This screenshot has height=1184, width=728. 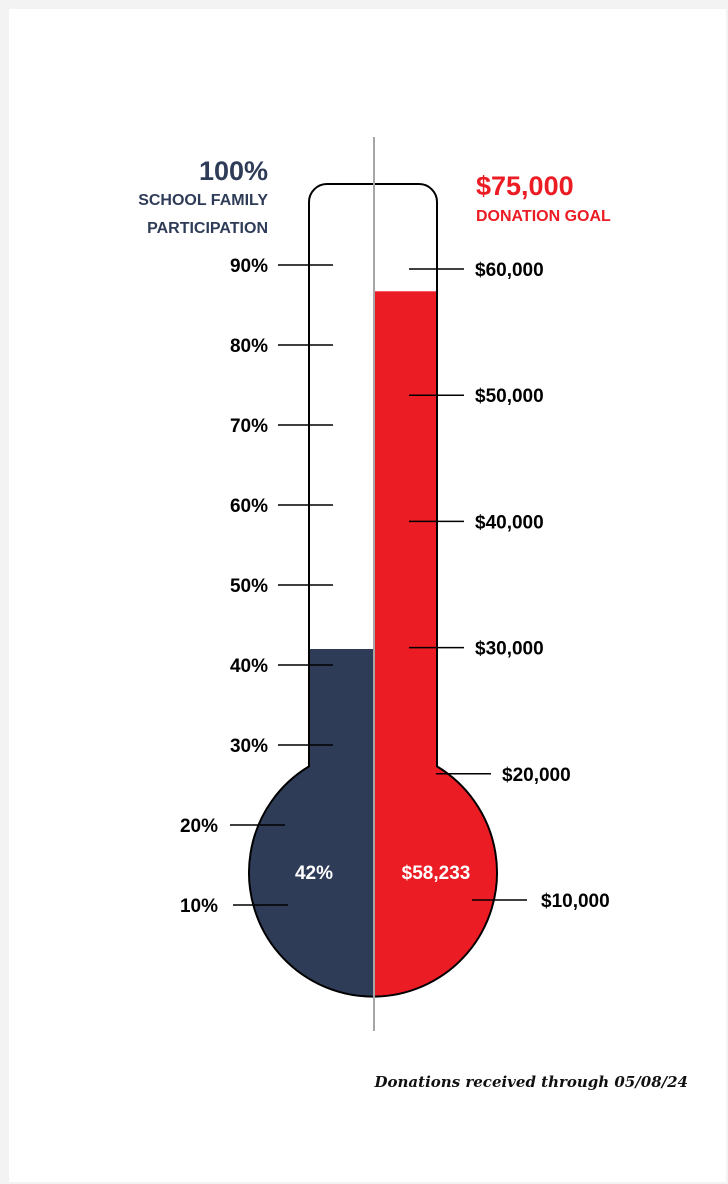 What do you see at coordinates (525, 186) in the screenshot?
I see `donation-goal-value: $75,000` at bounding box center [525, 186].